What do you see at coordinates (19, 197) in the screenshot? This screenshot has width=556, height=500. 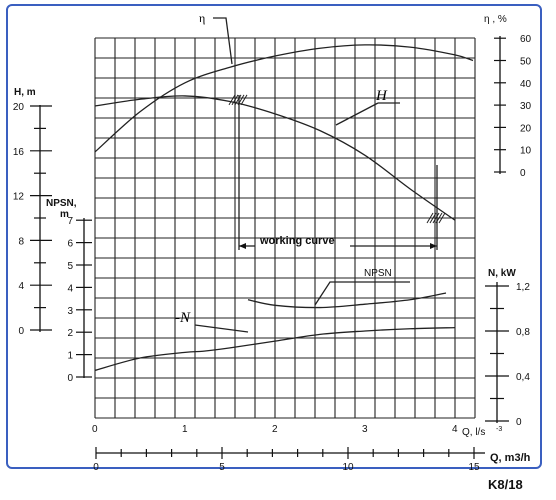 I see `h-axis-tick-label: 12` at bounding box center [19, 197].